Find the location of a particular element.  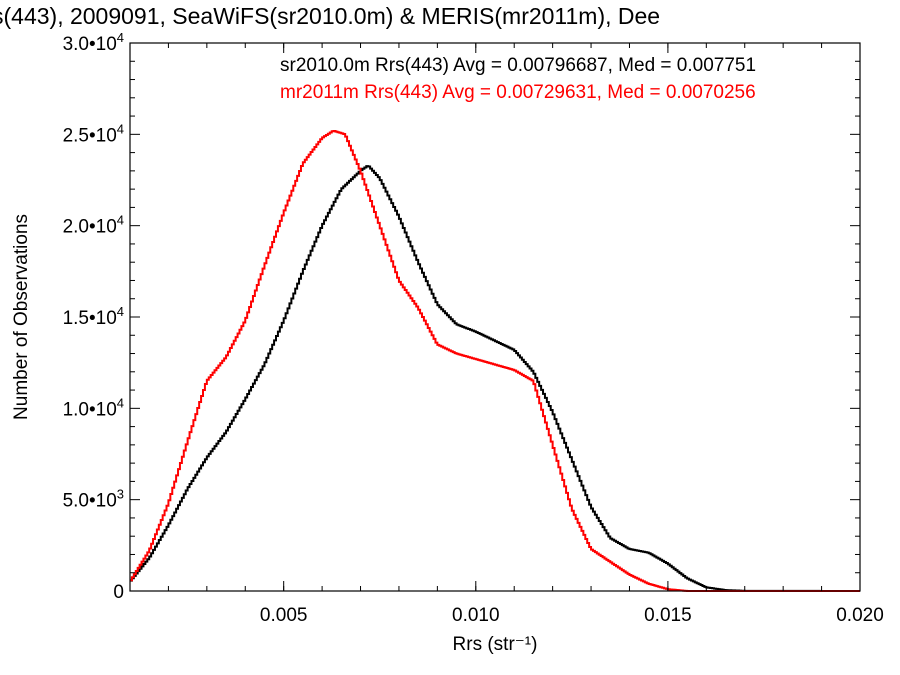

y-tick-label: 5.0•103 is located at coordinates (93, 499).